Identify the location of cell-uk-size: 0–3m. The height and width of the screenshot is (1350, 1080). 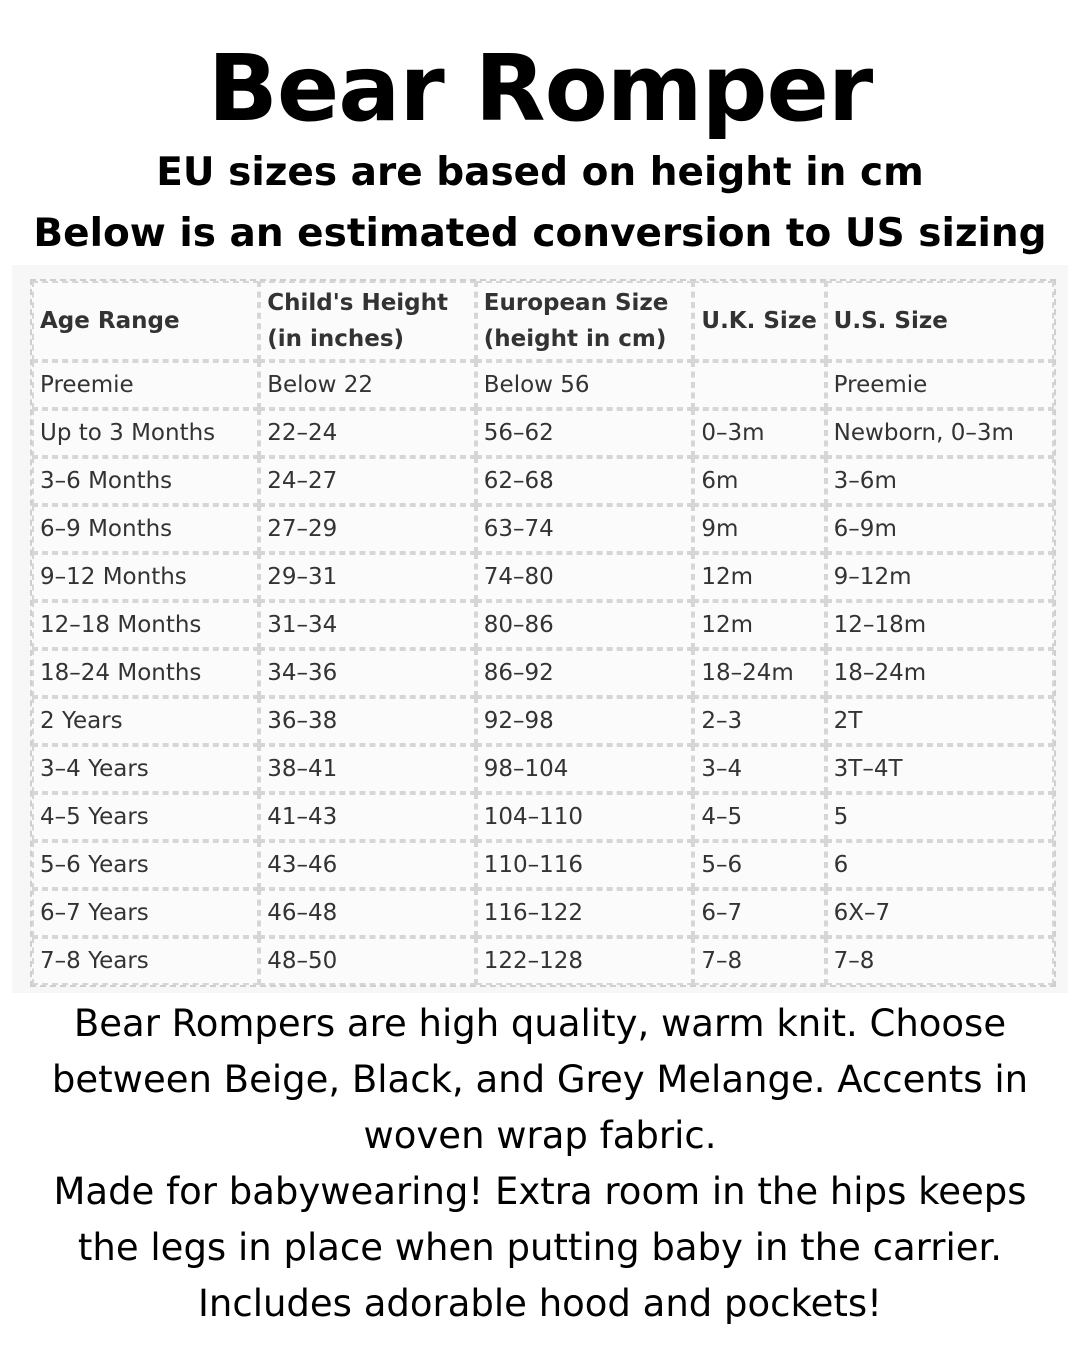
(759, 433).